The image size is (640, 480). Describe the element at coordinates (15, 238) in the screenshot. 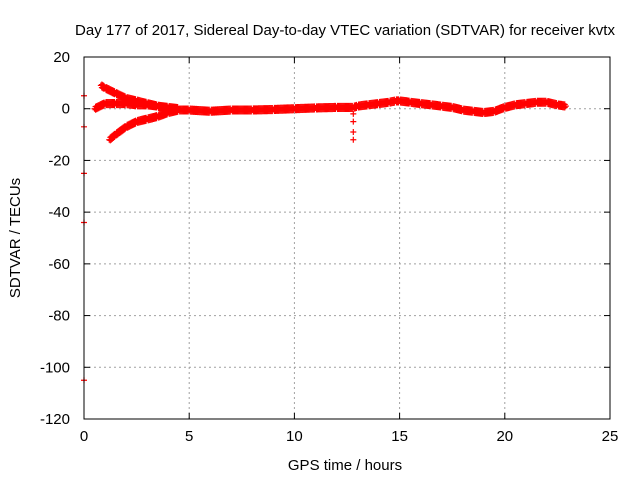

I see `y-axis-label: SDTVAR / TECUs` at that location.